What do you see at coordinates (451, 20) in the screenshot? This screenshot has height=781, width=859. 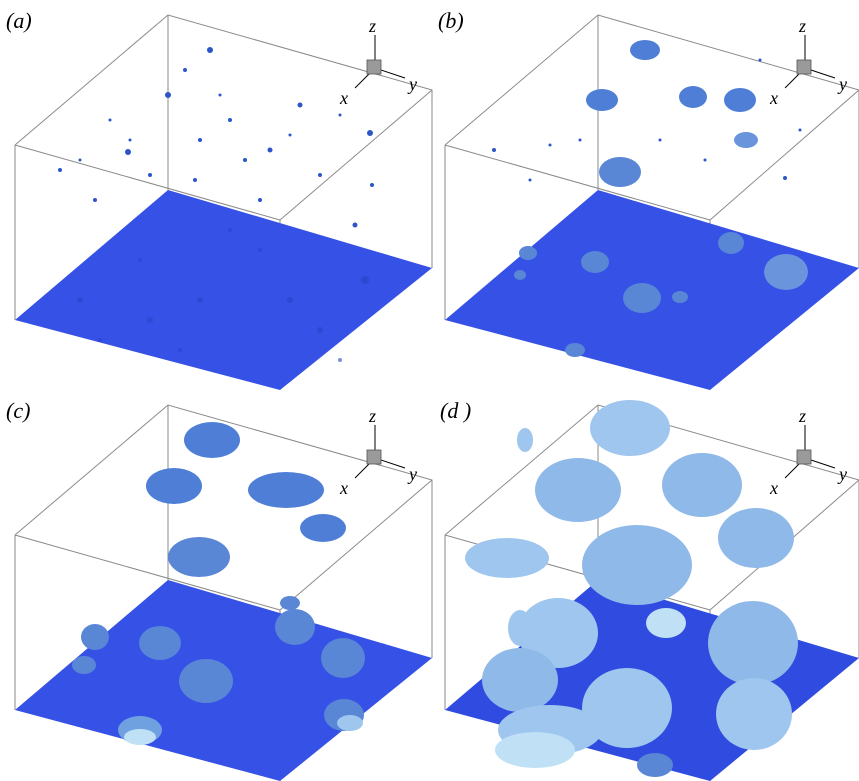 I see `panel-label: (b)` at bounding box center [451, 20].